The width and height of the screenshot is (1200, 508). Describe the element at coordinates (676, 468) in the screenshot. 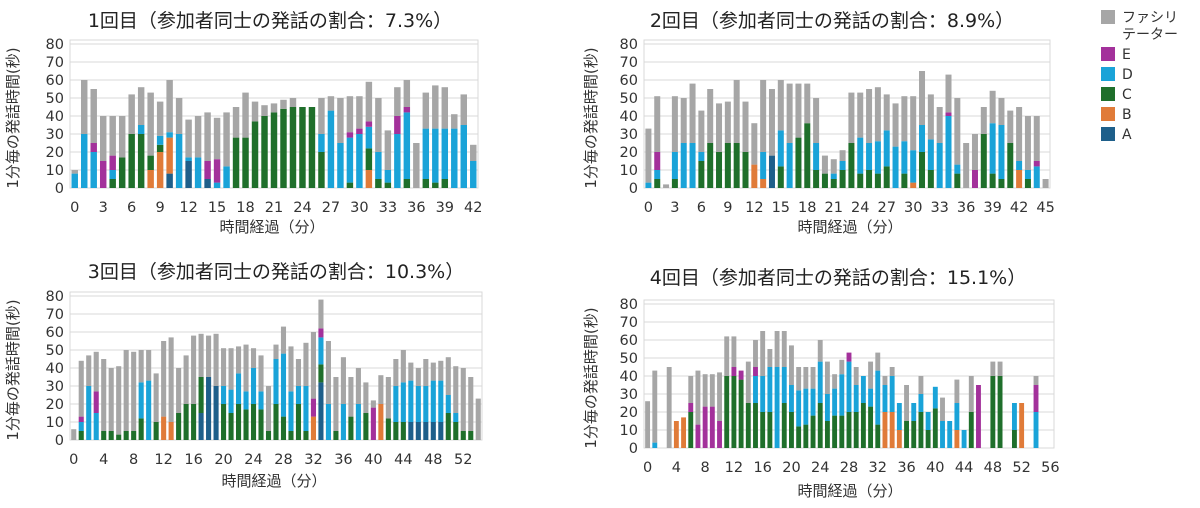

I see `x-tick-label: 4` at that location.